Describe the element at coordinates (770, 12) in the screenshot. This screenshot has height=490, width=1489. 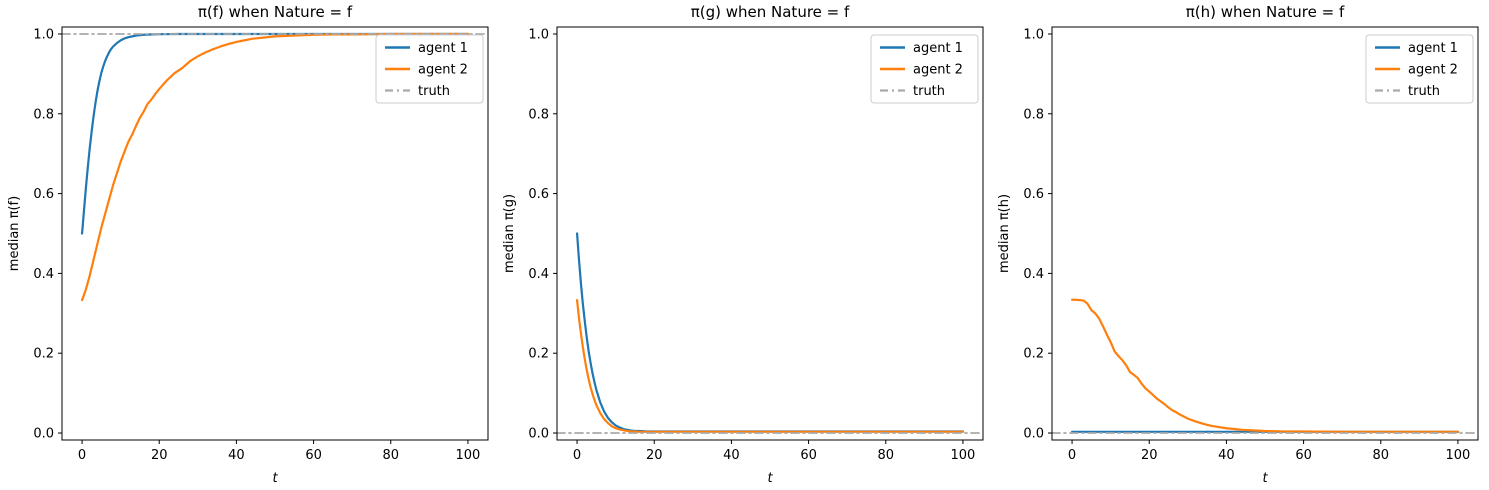
I see `plot-title: π(g) when Nature = f` at that location.